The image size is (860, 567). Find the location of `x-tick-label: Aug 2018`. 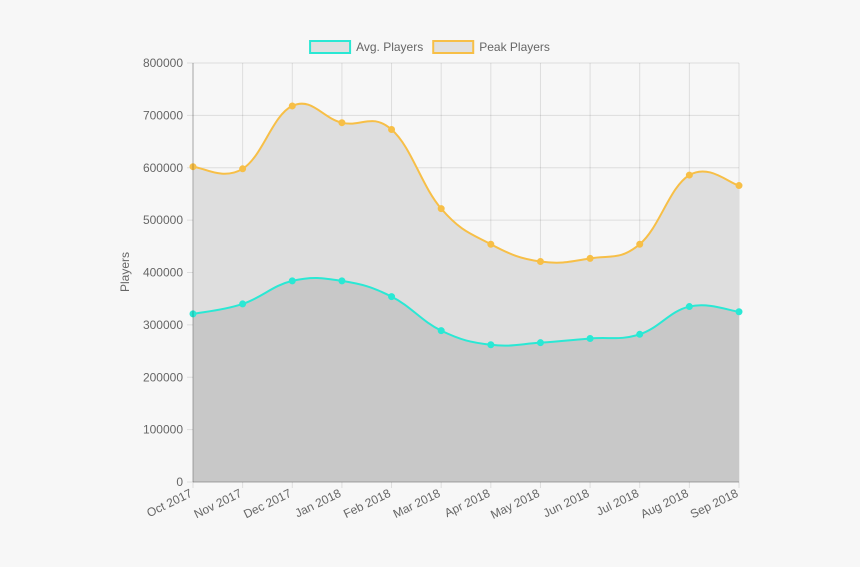

x-tick-label: Aug 2018 is located at coordinates (664, 503).